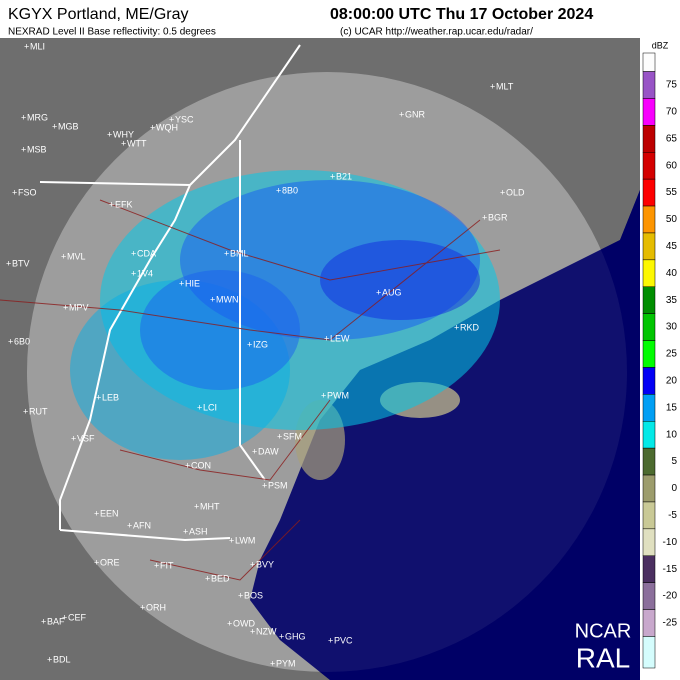 The width and height of the screenshot is (680, 680). I want to click on station-label: WTT, so click(137, 143).